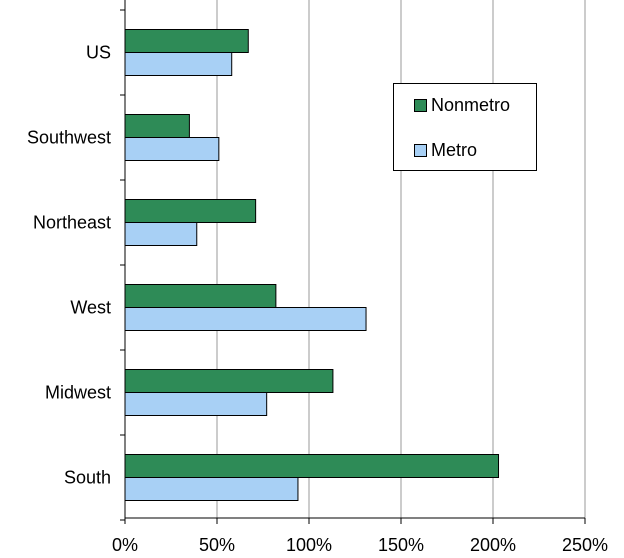 This screenshot has width=624, height=558. I want to click on bar-nonmetro-midwest, so click(229, 381).